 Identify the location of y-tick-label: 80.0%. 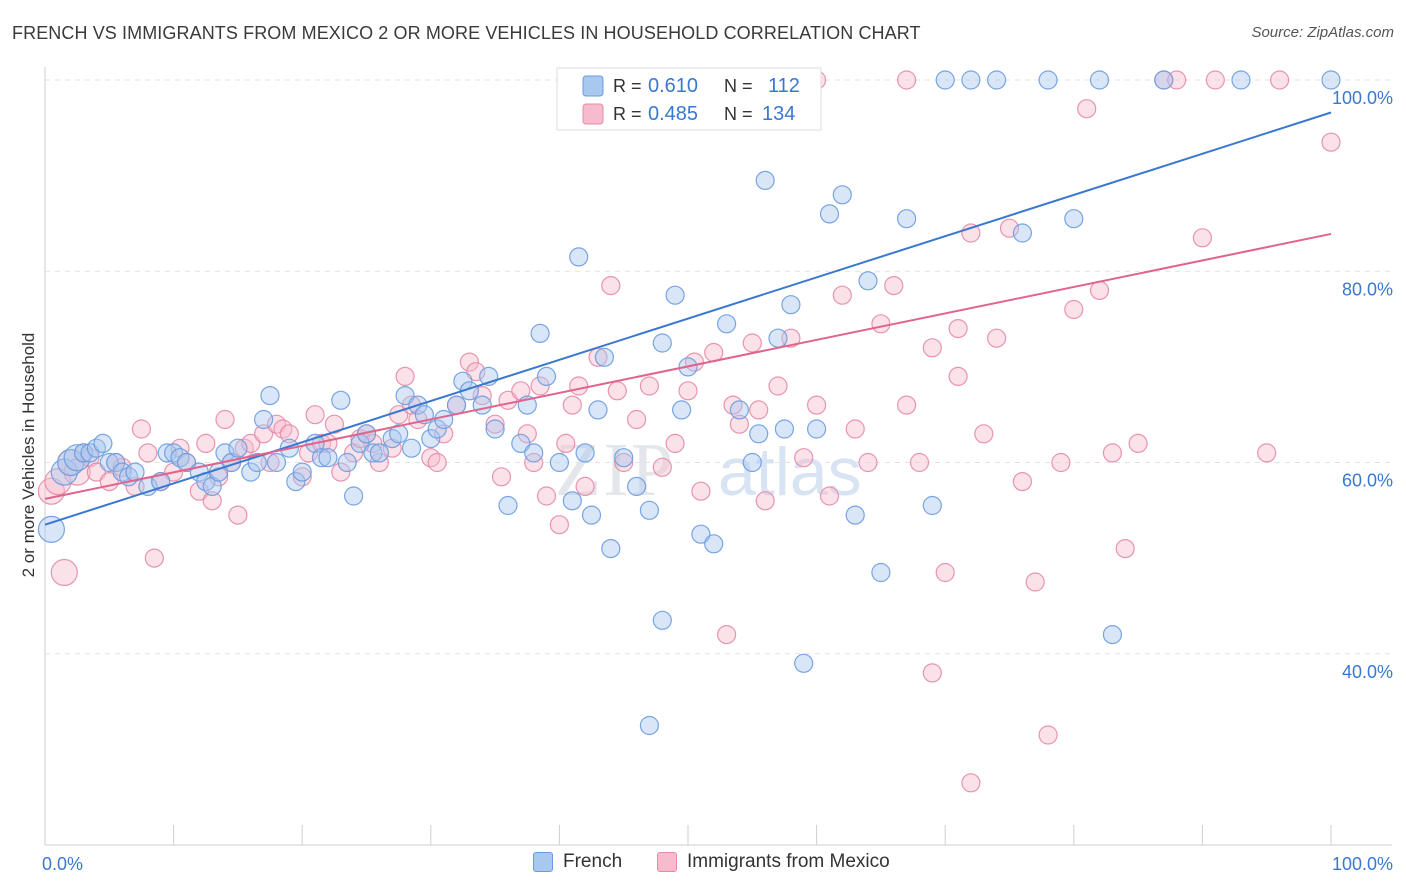
(1367, 289).